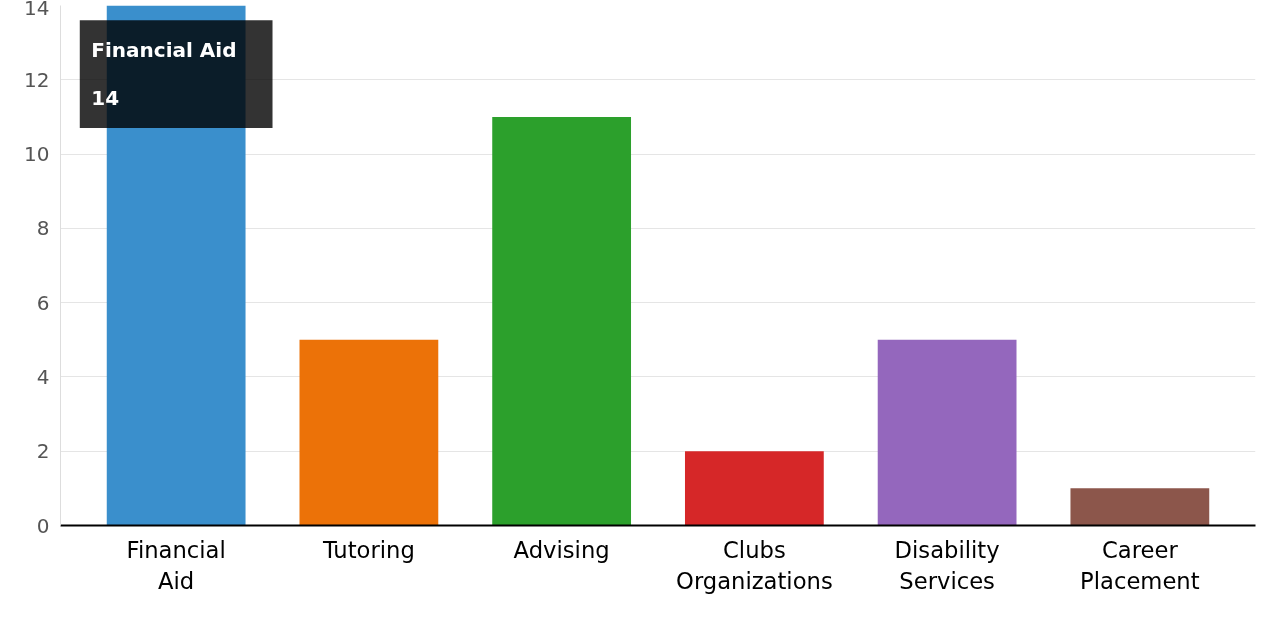 Image resolution: width=1267 pixels, height=624 pixels. What do you see at coordinates (43, 451) in the screenshot?
I see `y-tick-label: 2` at bounding box center [43, 451].